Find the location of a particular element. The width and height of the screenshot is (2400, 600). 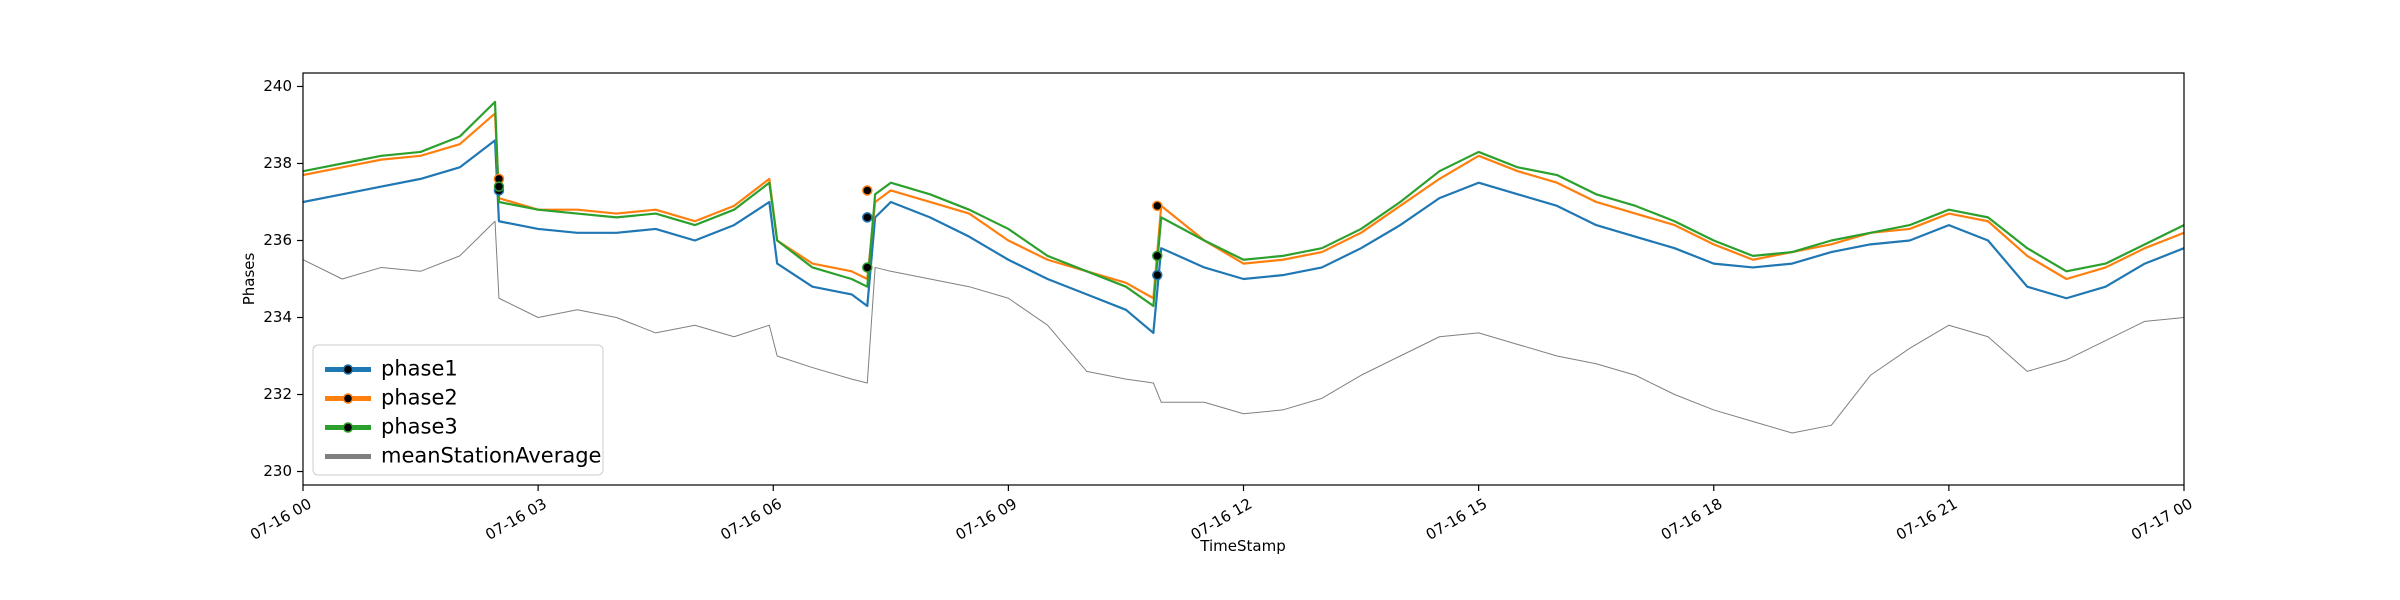

legend-box is located at coordinates (458, 410).